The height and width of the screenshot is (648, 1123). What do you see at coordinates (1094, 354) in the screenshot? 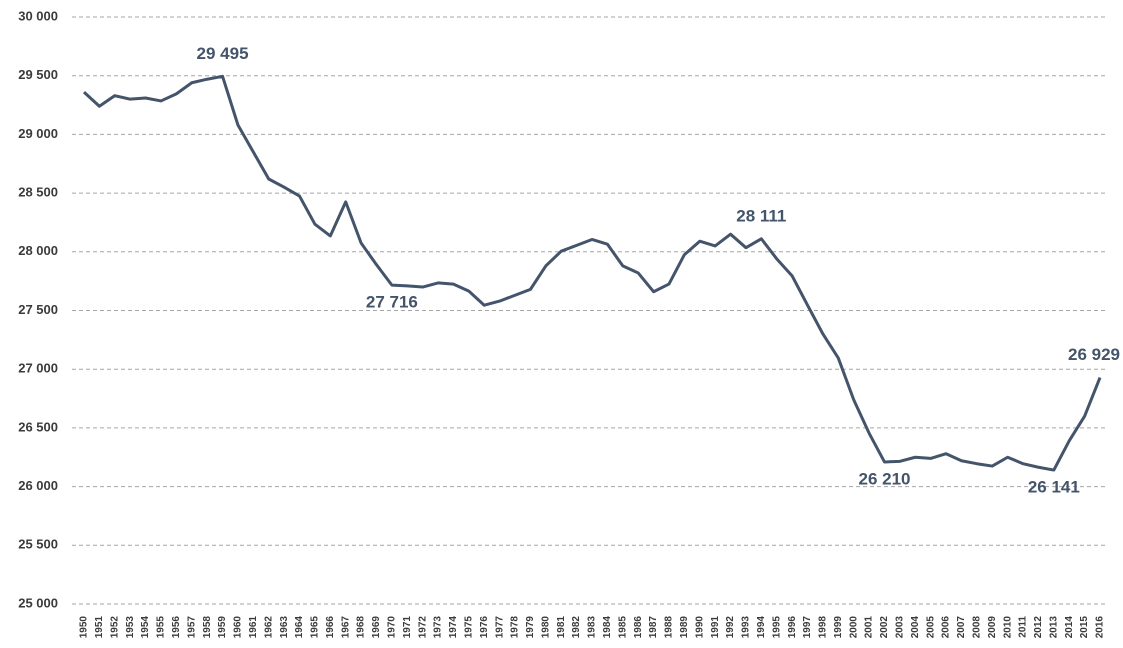
I see `value-label: 26 929` at bounding box center [1094, 354].